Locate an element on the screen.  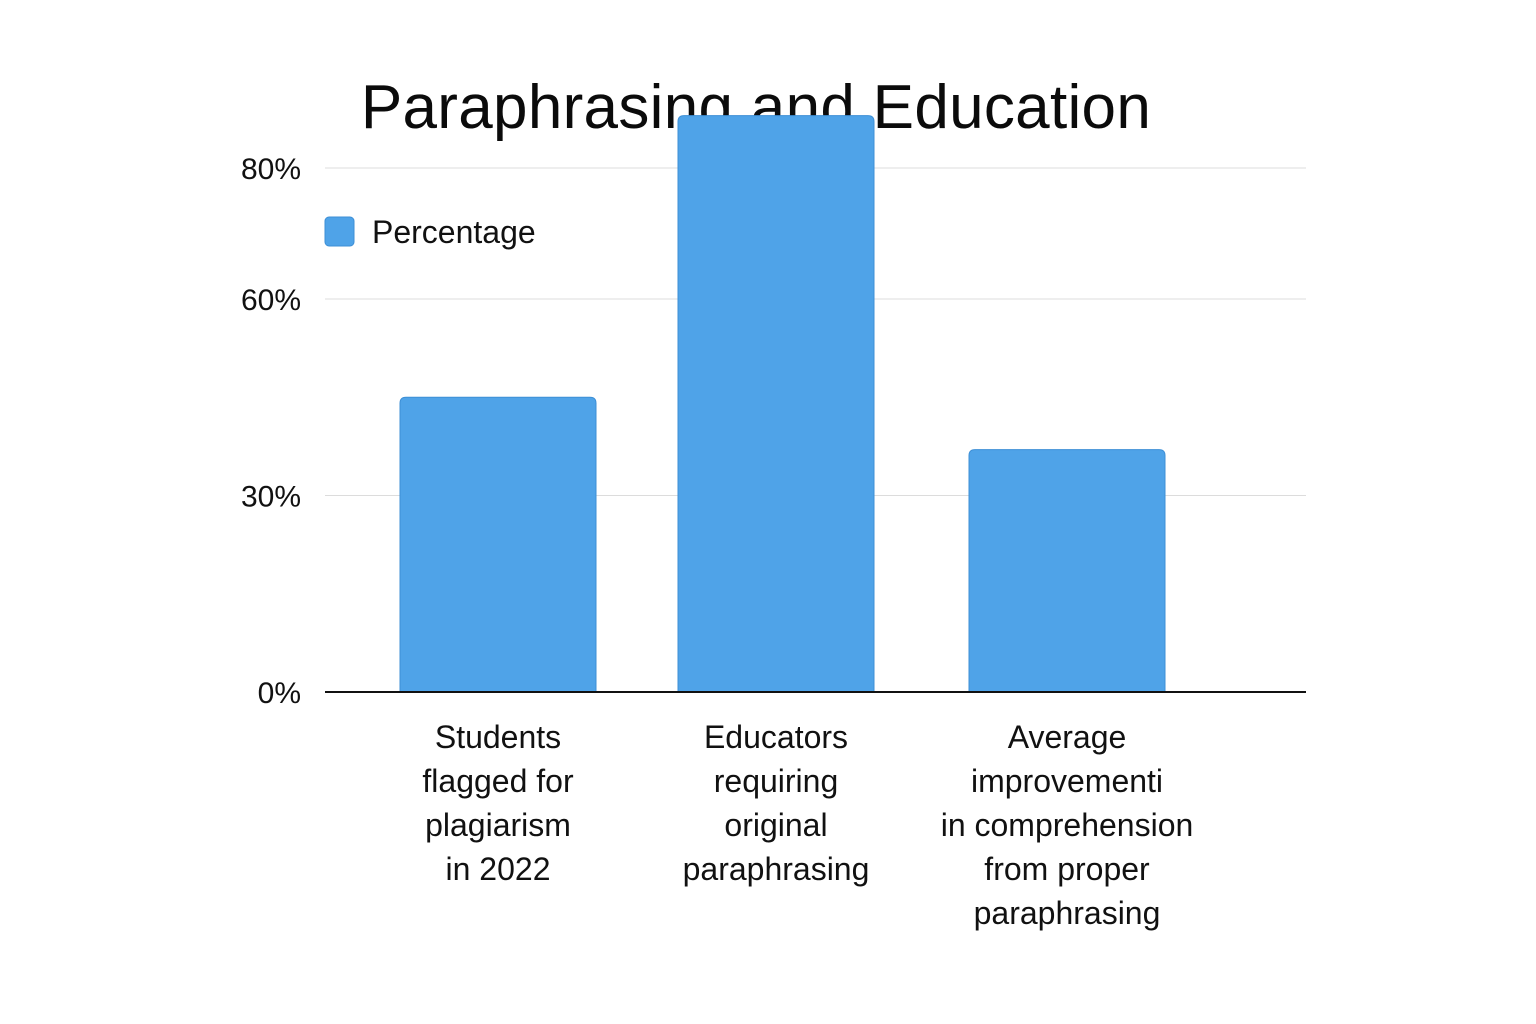
category-label-line: in comprehension is located at coordinates (1067, 825).